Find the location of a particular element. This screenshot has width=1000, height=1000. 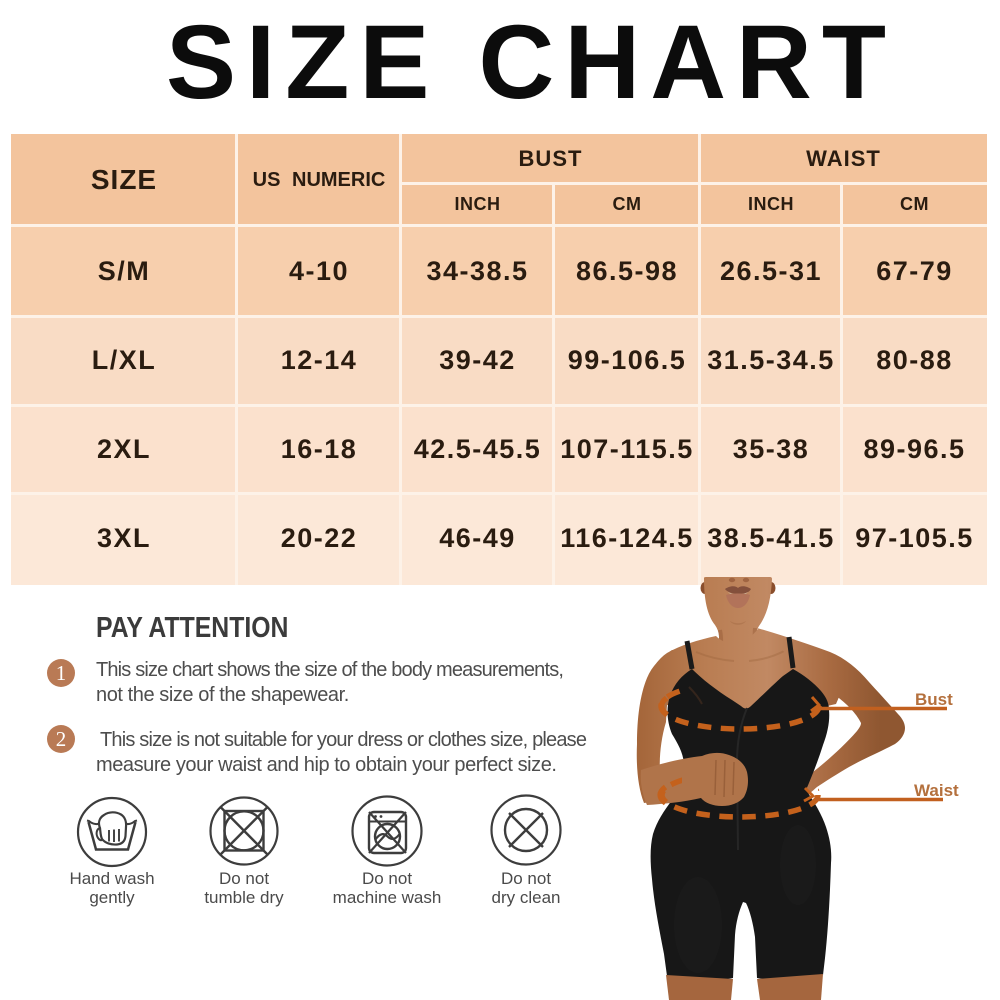

svg-text: Bust is located at coordinates (934, 699).